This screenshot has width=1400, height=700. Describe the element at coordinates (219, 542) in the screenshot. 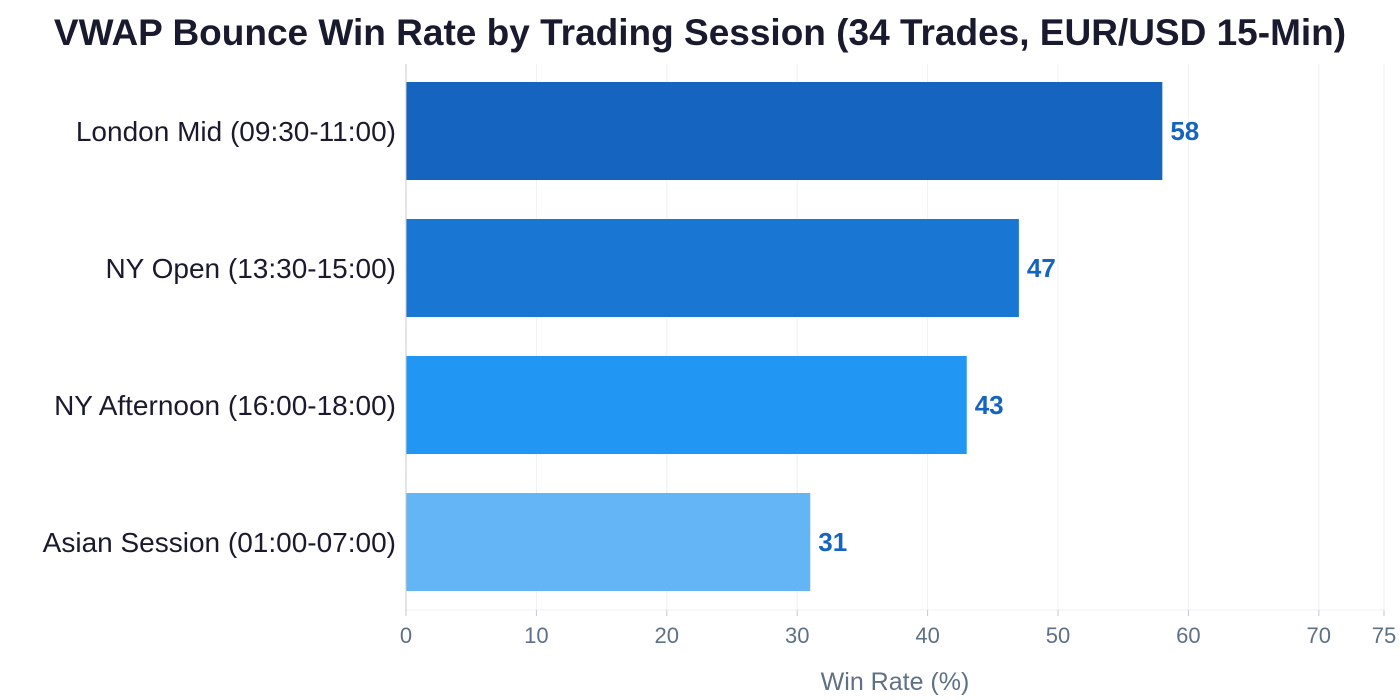

I see `category-label-3: Asian Session (01:00-07:00)` at that location.